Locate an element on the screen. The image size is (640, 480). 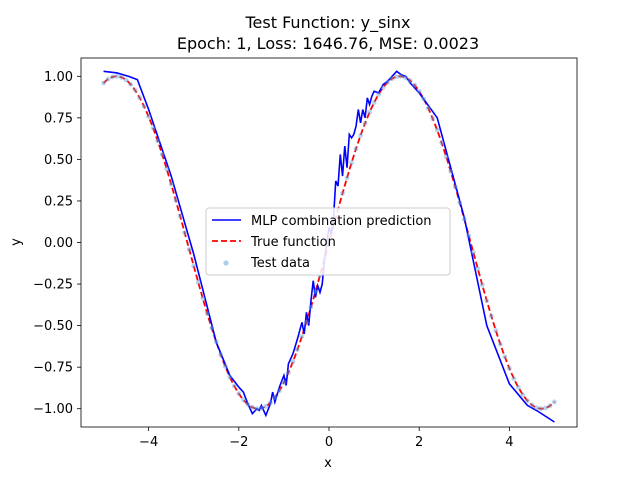
y-tick-label: 1.00 is located at coordinates (58, 77).